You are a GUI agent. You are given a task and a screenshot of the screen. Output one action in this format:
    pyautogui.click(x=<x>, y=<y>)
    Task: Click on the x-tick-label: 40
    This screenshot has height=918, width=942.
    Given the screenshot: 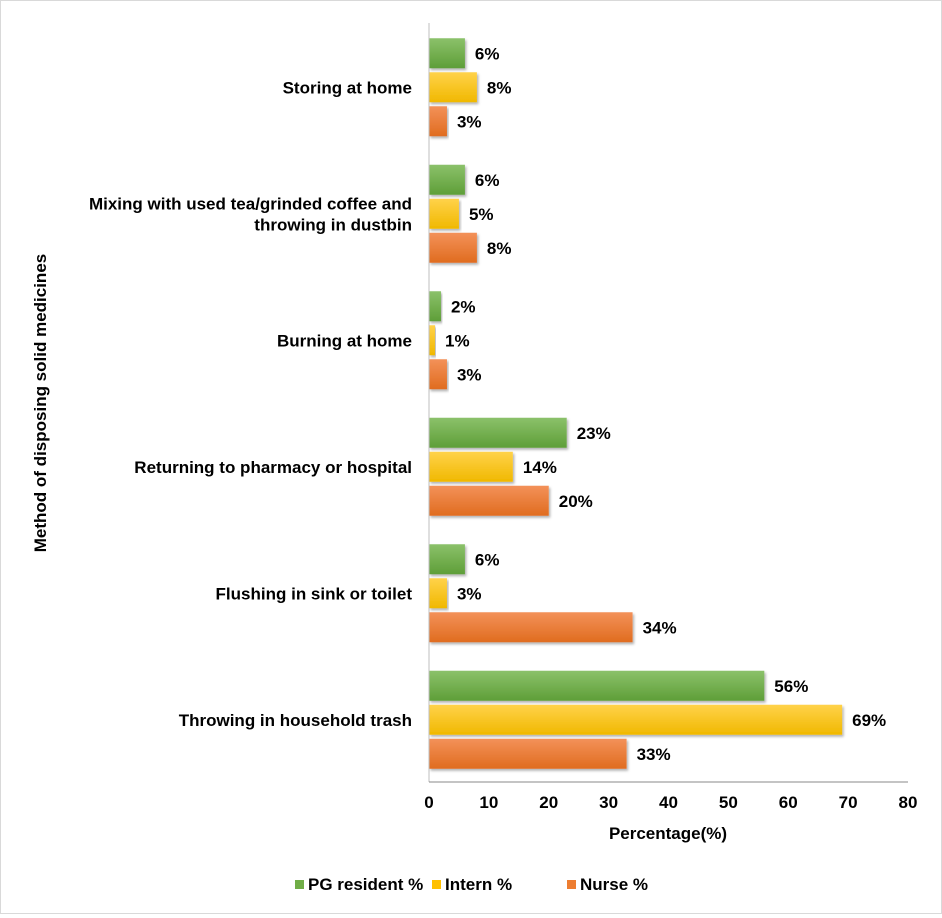 What is the action you would take?
    pyautogui.click(x=668, y=802)
    